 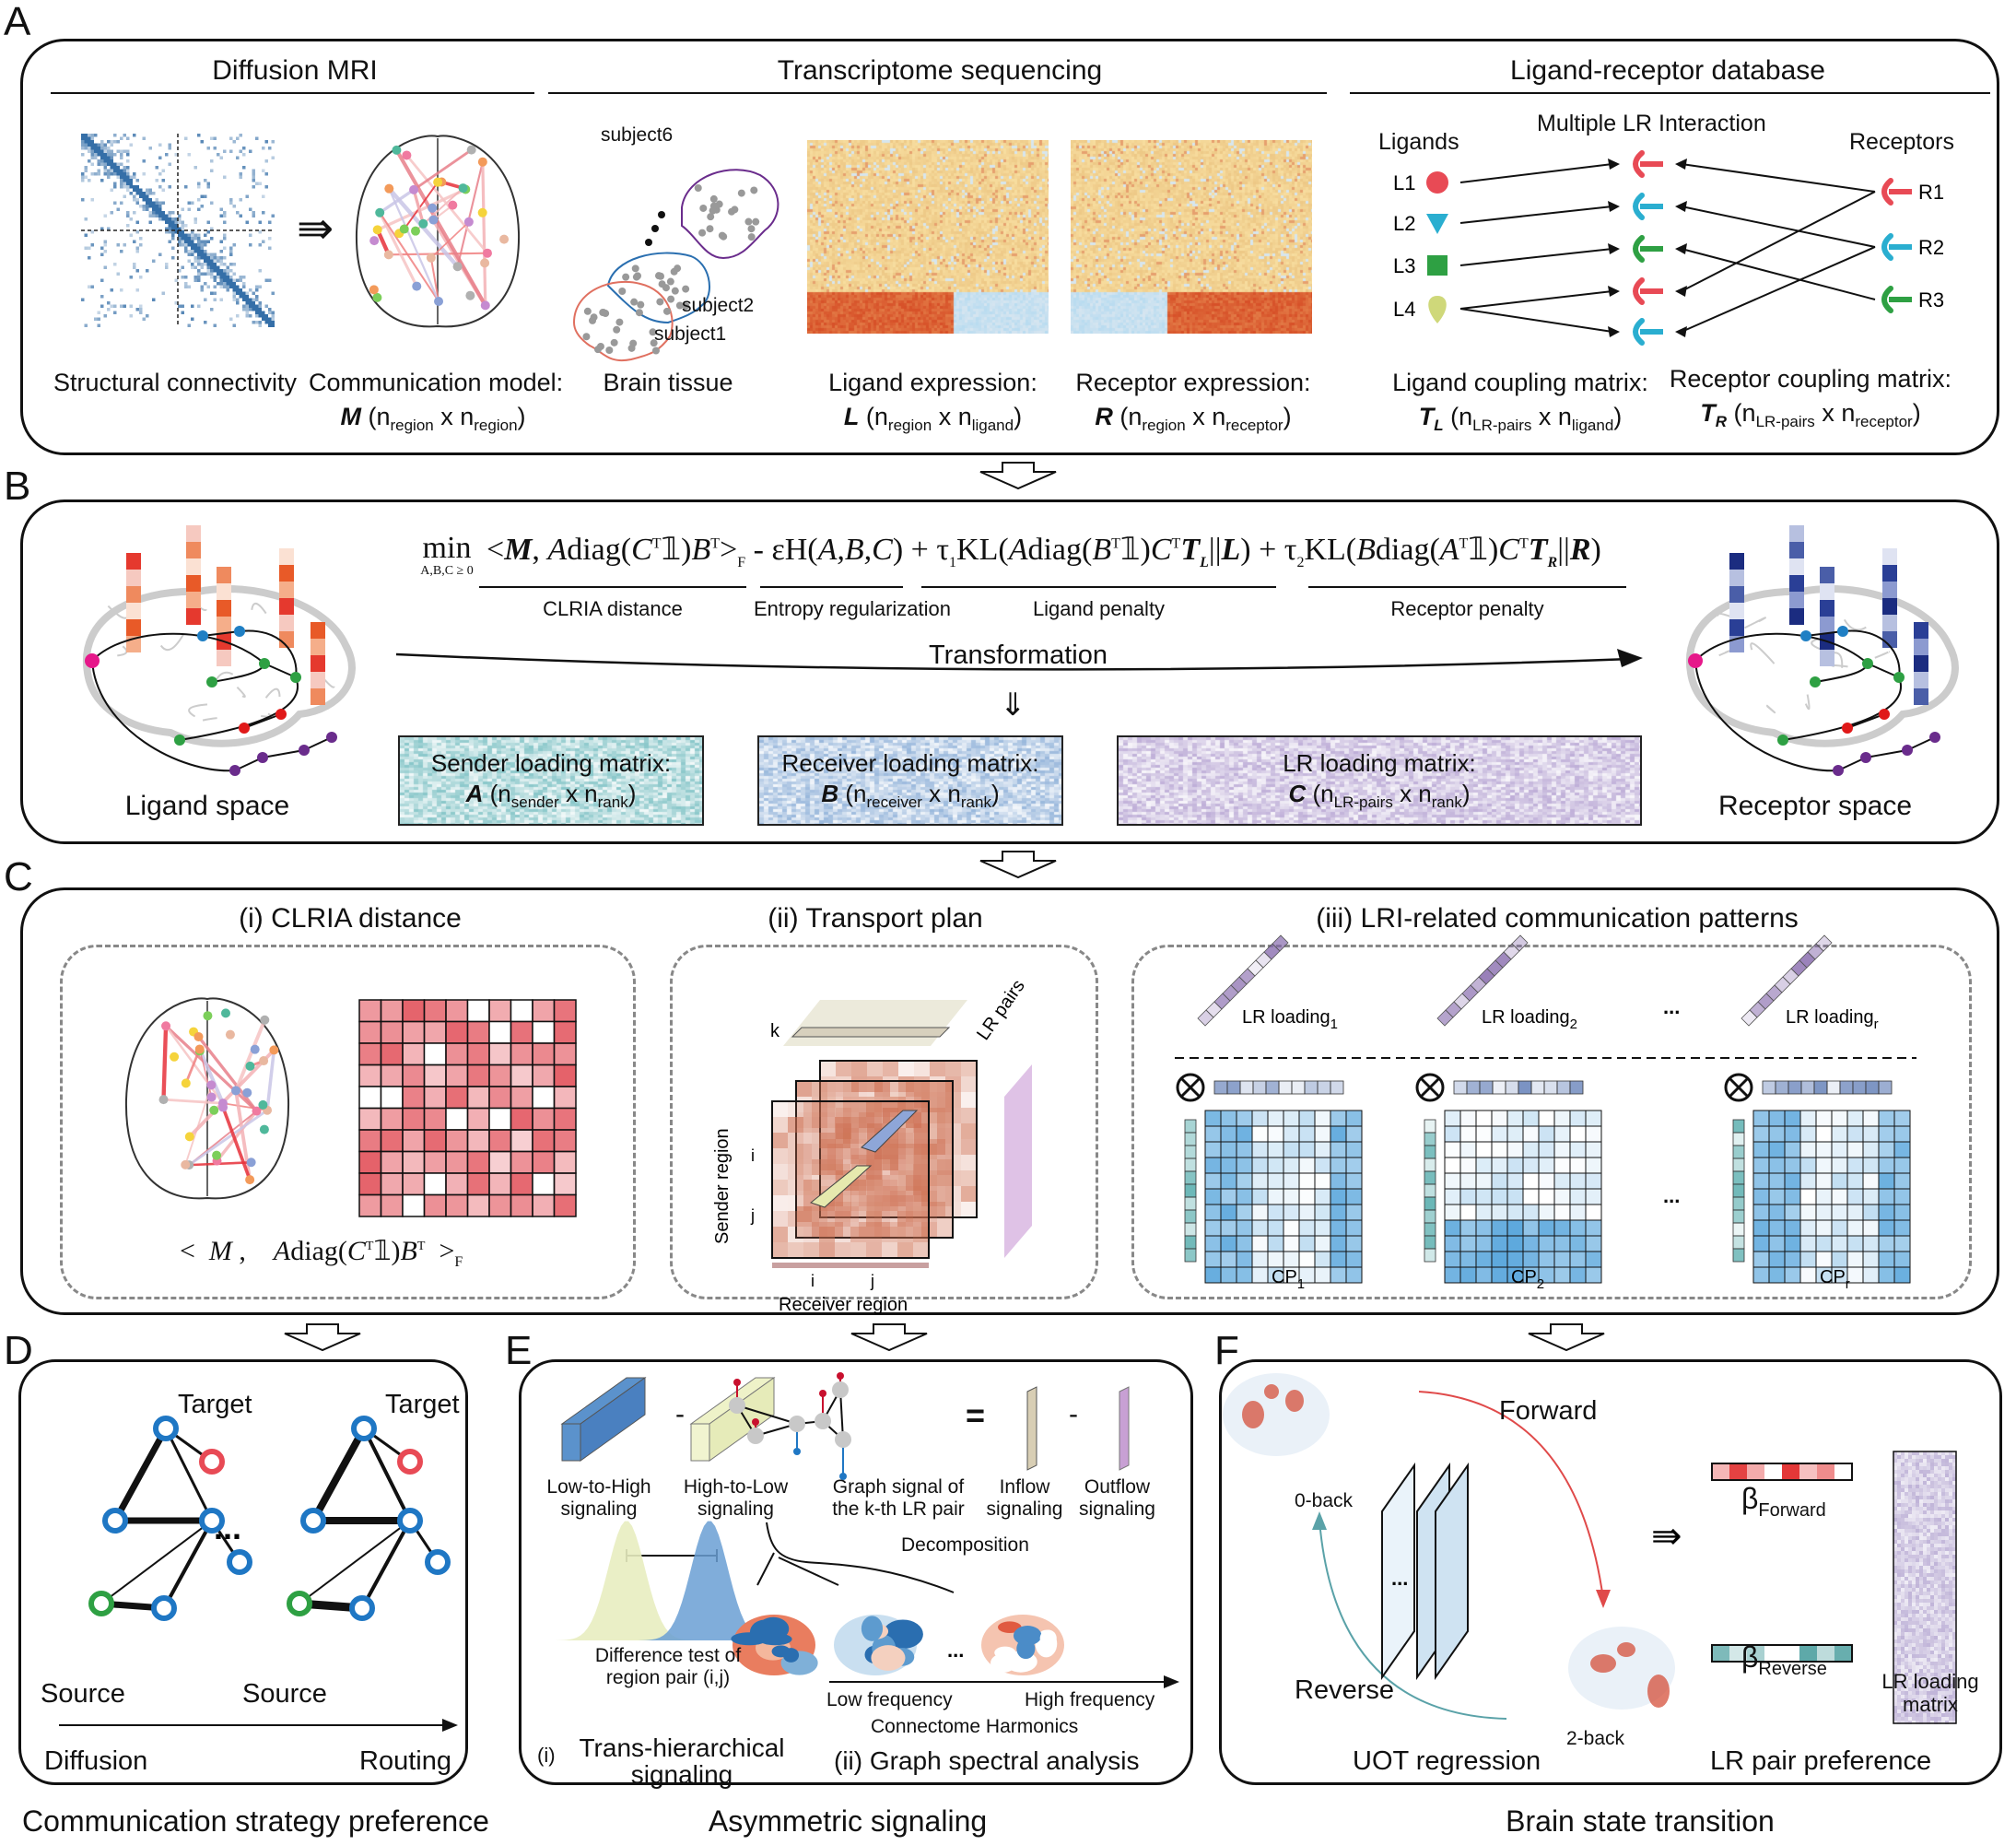 What do you see at coordinates (841, 1414) in the screenshot?
I see `graph-edge` at bounding box center [841, 1414].